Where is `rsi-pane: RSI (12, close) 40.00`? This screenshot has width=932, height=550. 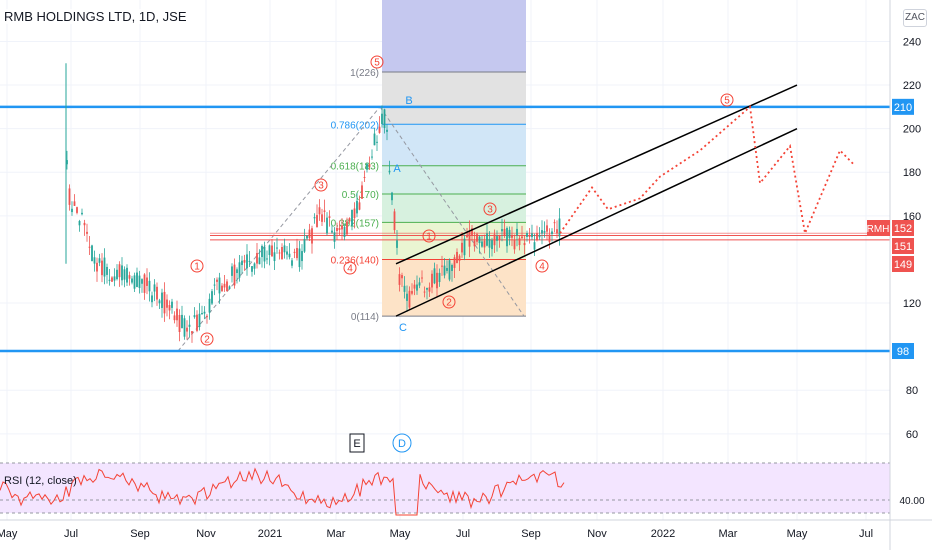 rsi-pane: RSI (12, close) 40.00 is located at coordinates (466, 491).